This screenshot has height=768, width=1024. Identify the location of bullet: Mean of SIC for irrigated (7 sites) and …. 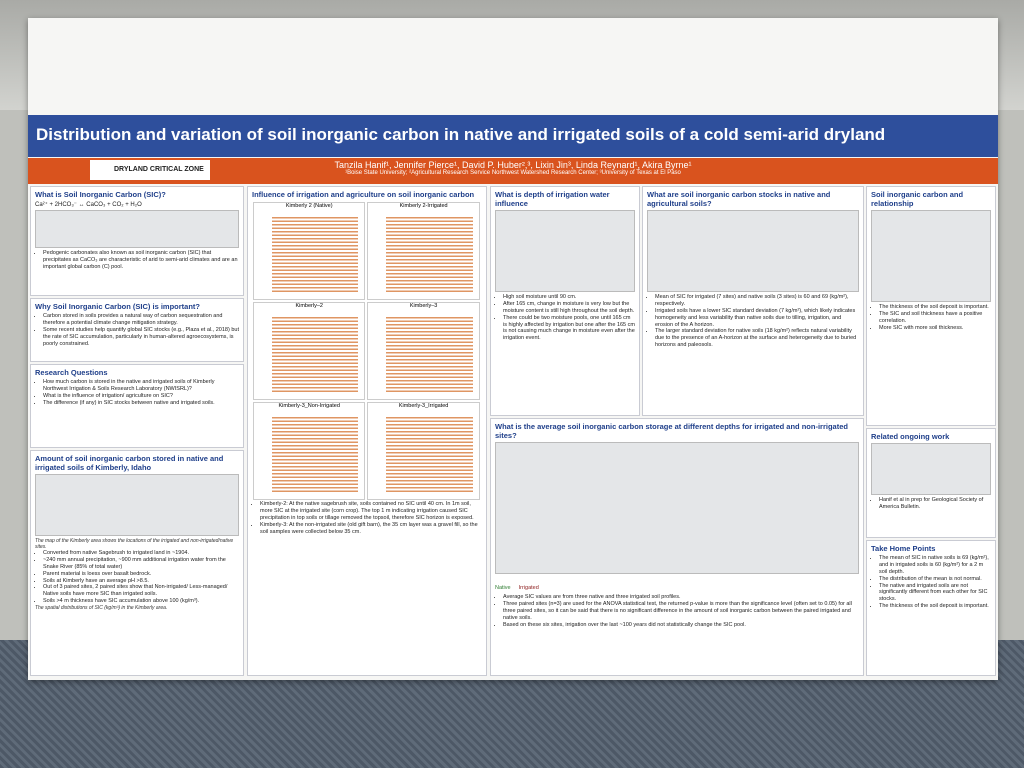
(757, 301).